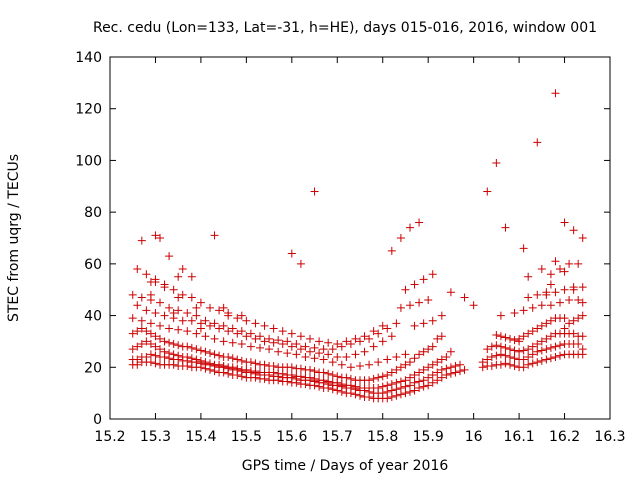 The image size is (640, 485). I want to click on y-tick-label: 120, so click(88, 110).